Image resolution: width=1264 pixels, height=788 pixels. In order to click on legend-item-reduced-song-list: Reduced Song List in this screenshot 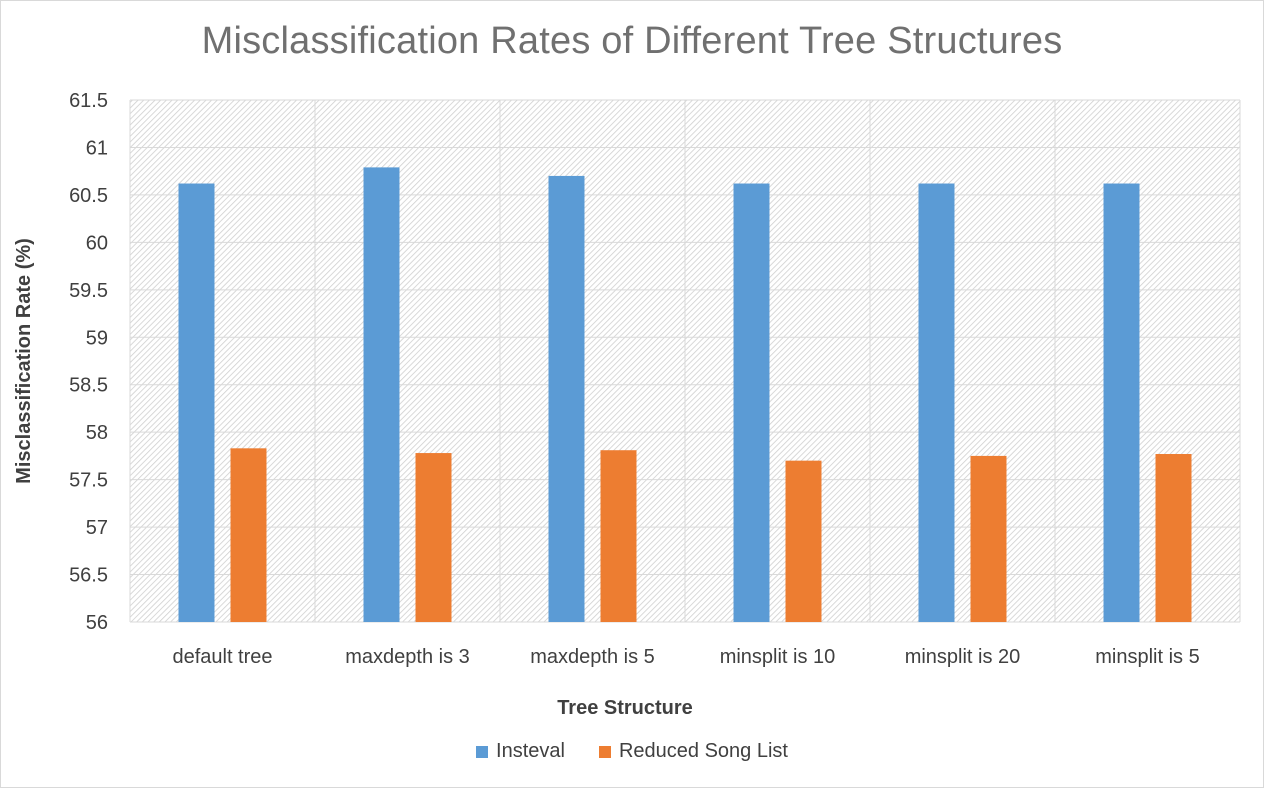, I will do `click(693, 751)`.